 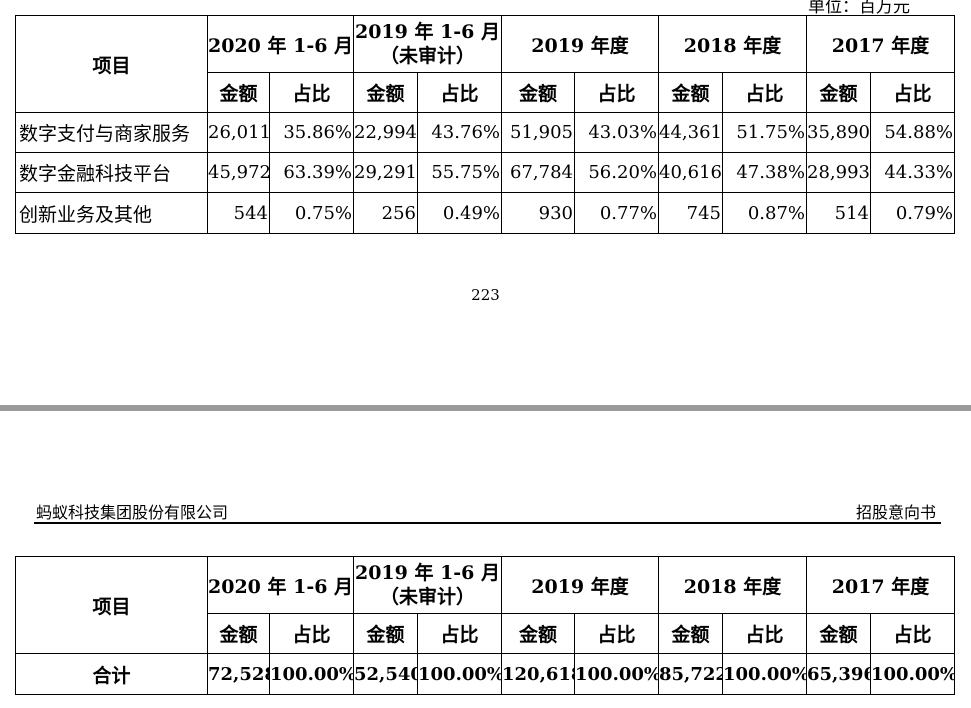 I want to click on cell-amount: 544, so click(x=238, y=213).